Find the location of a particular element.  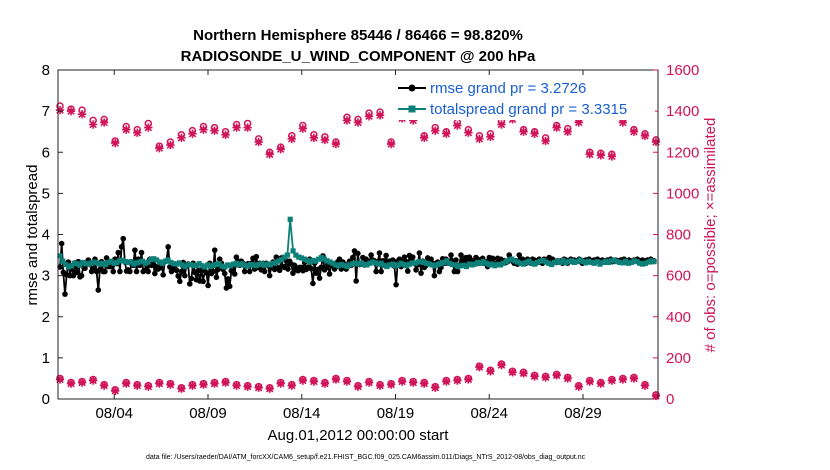

y2-tick-label: 600 is located at coordinates (678, 276).